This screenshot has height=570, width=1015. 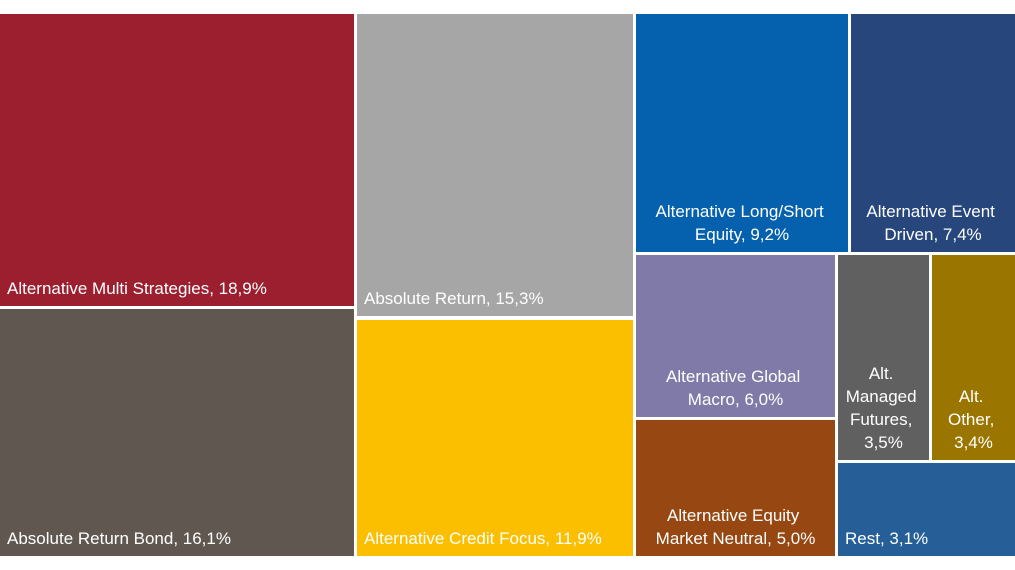 I want to click on tile-label: Absolute Return Bond, 16,1%, so click(x=119, y=538).